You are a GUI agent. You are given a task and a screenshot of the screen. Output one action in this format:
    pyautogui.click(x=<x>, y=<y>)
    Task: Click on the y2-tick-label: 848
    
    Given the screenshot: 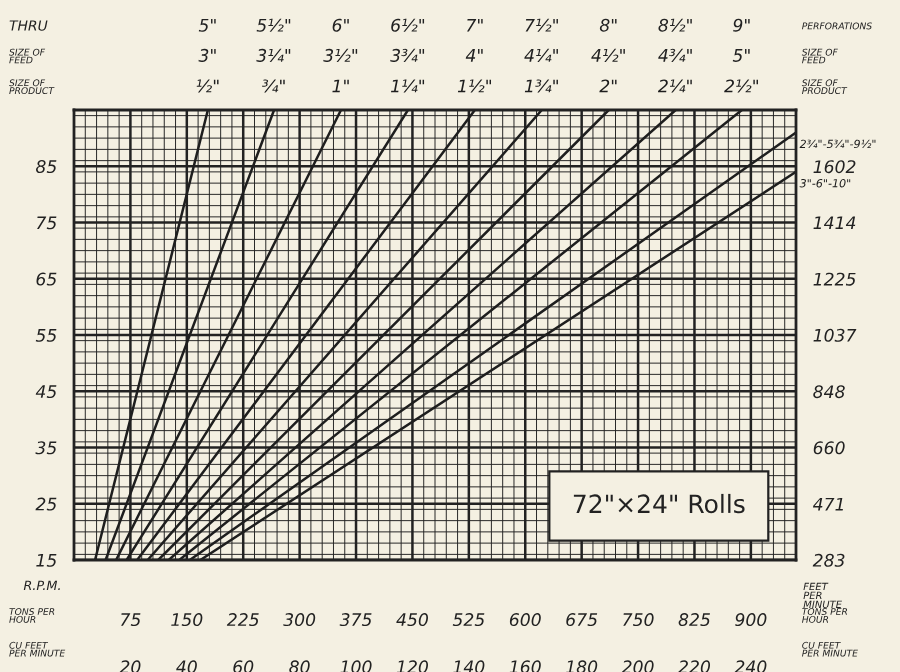 What is the action you would take?
    pyautogui.click(x=829, y=392)
    